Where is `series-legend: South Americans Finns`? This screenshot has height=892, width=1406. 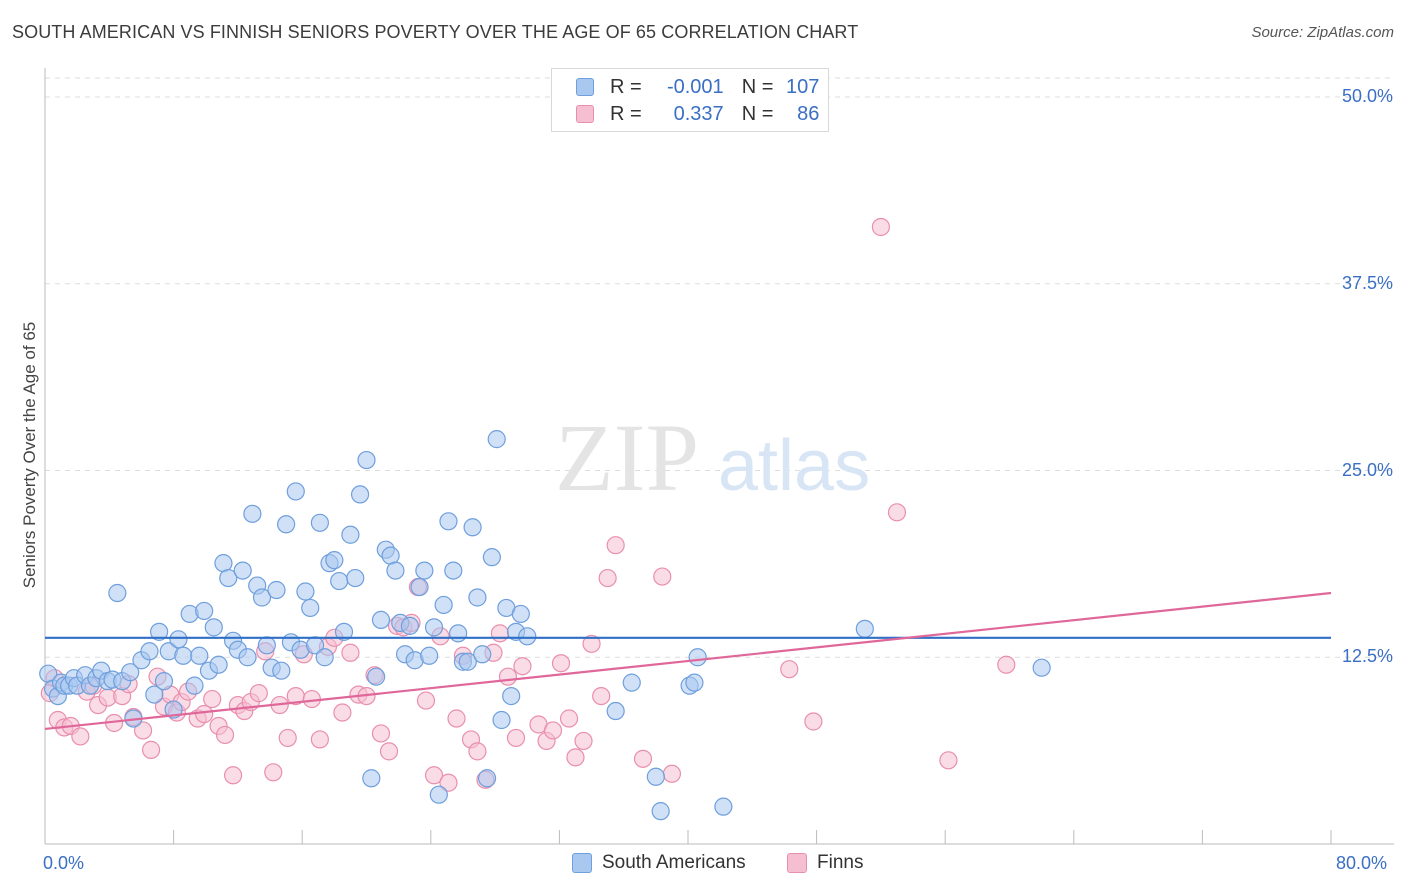
series-legend: South Americans Finns is located at coordinates (703, 865).